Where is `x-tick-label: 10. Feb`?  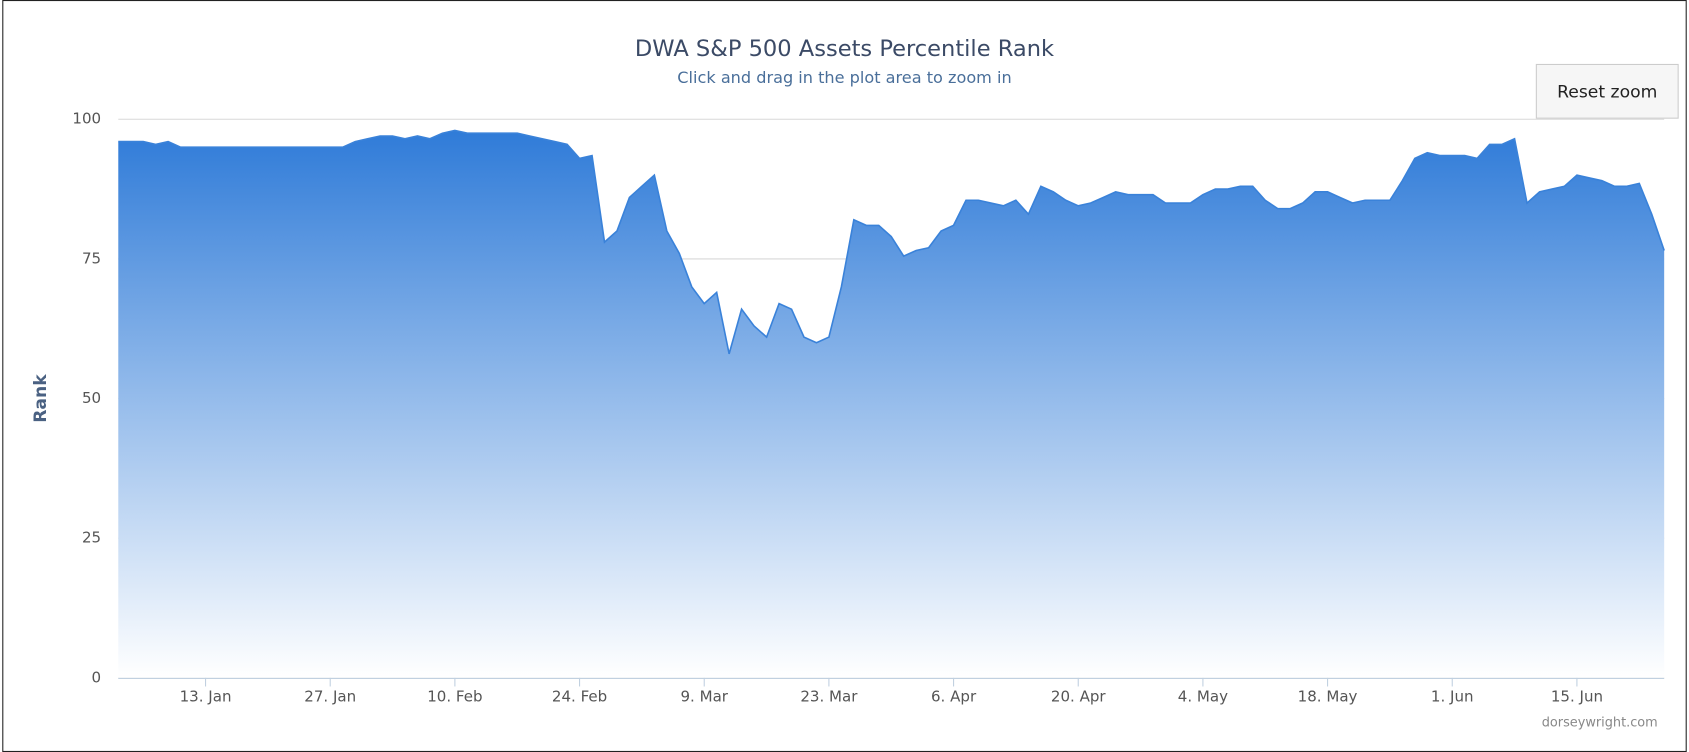
x-tick-label: 10. Feb is located at coordinates (454, 697).